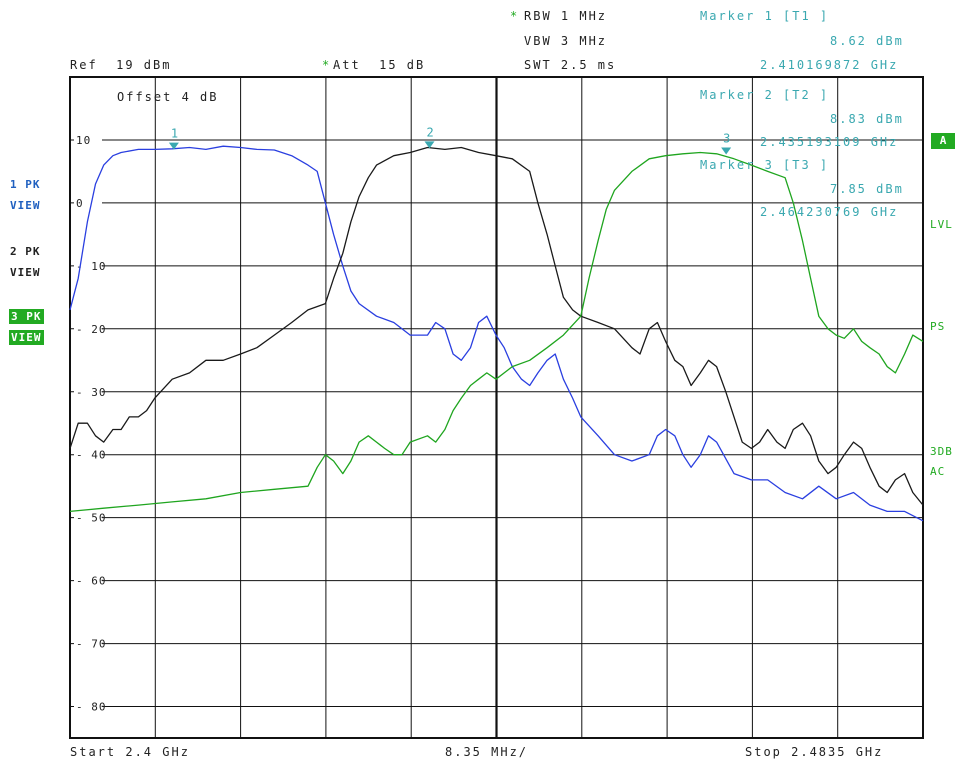 The width and height of the screenshot is (962, 761). I want to click on marker-3-triangle, so click(726, 151).